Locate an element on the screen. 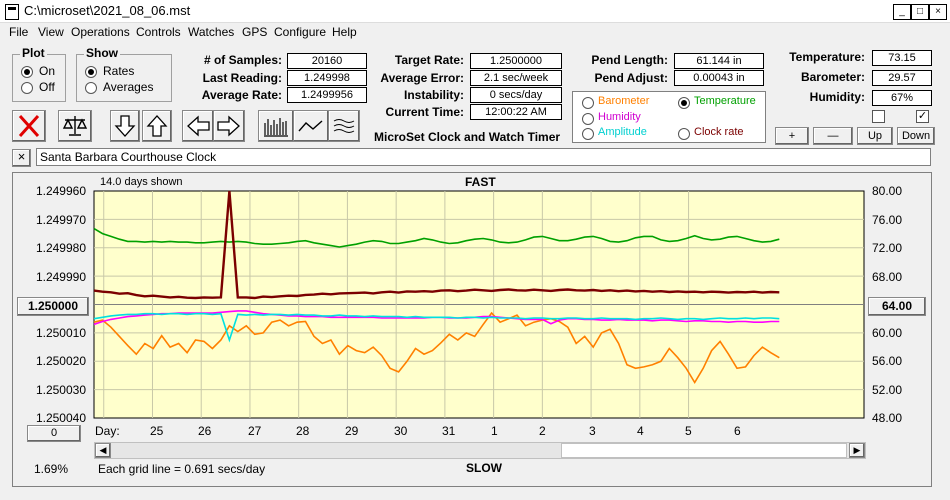 The width and height of the screenshot is (950, 500). menu-watches: Watches is located at coordinates (211, 32).